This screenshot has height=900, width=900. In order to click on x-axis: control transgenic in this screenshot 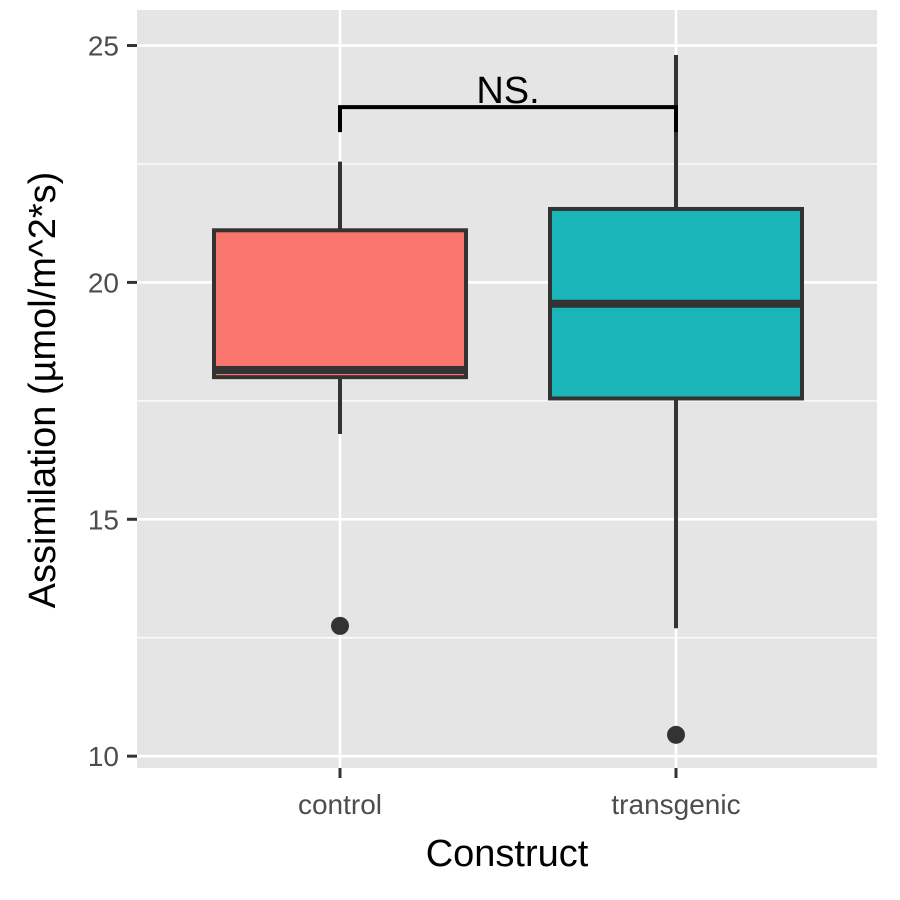, I will do `click(519, 794)`.